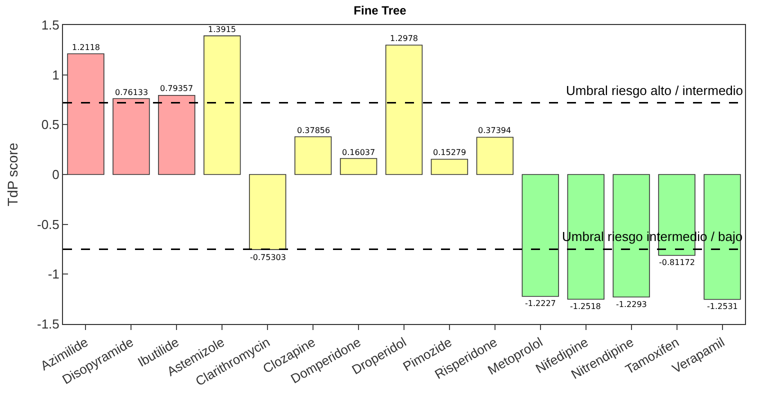  What do you see at coordinates (449, 152) in the screenshot?
I see `data-label: 0.15279` at bounding box center [449, 152].